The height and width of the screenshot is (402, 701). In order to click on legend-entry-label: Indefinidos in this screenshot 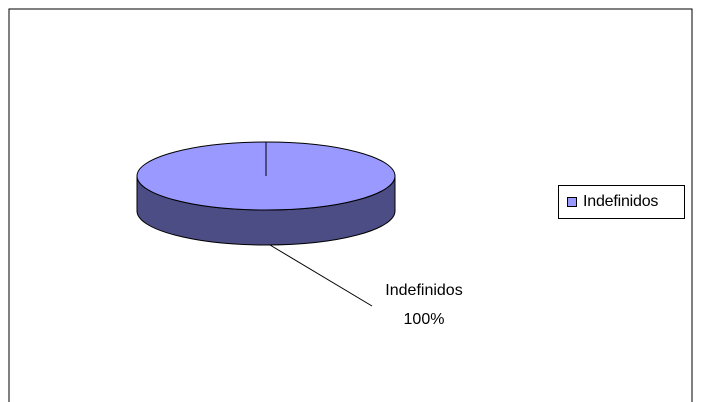, I will do `click(621, 201)`.